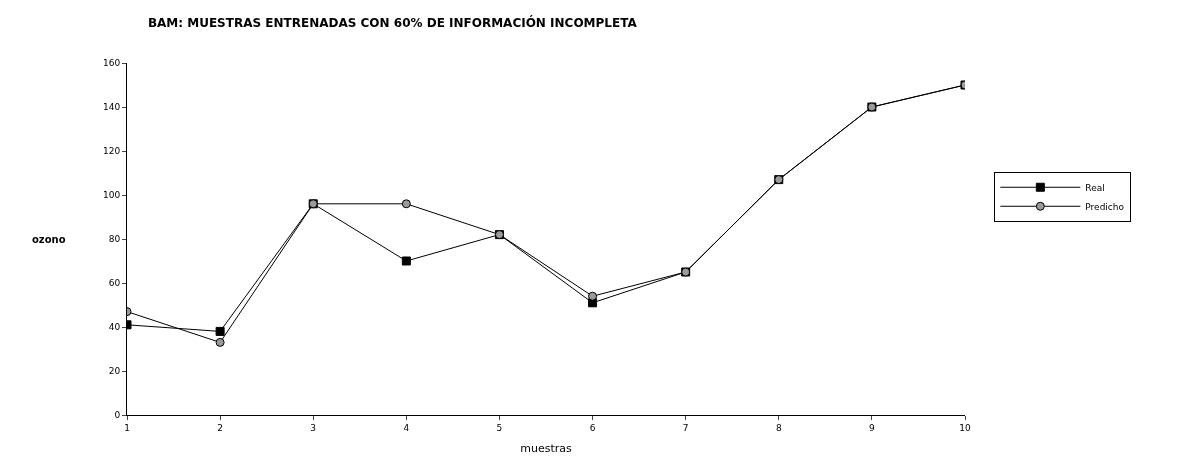 The height and width of the screenshot is (474, 1183). What do you see at coordinates (546, 448) in the screenshot?
I see `x-axis-title: muestras` at bounding box center [546, 448].